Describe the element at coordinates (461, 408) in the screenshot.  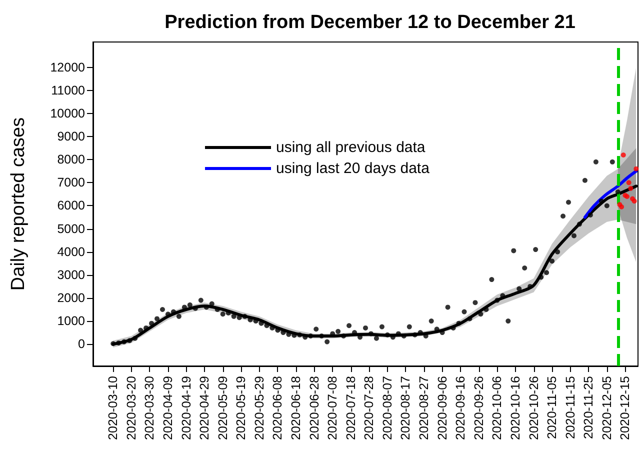
I see `x-tick-label: 2020-09-16` at that location.